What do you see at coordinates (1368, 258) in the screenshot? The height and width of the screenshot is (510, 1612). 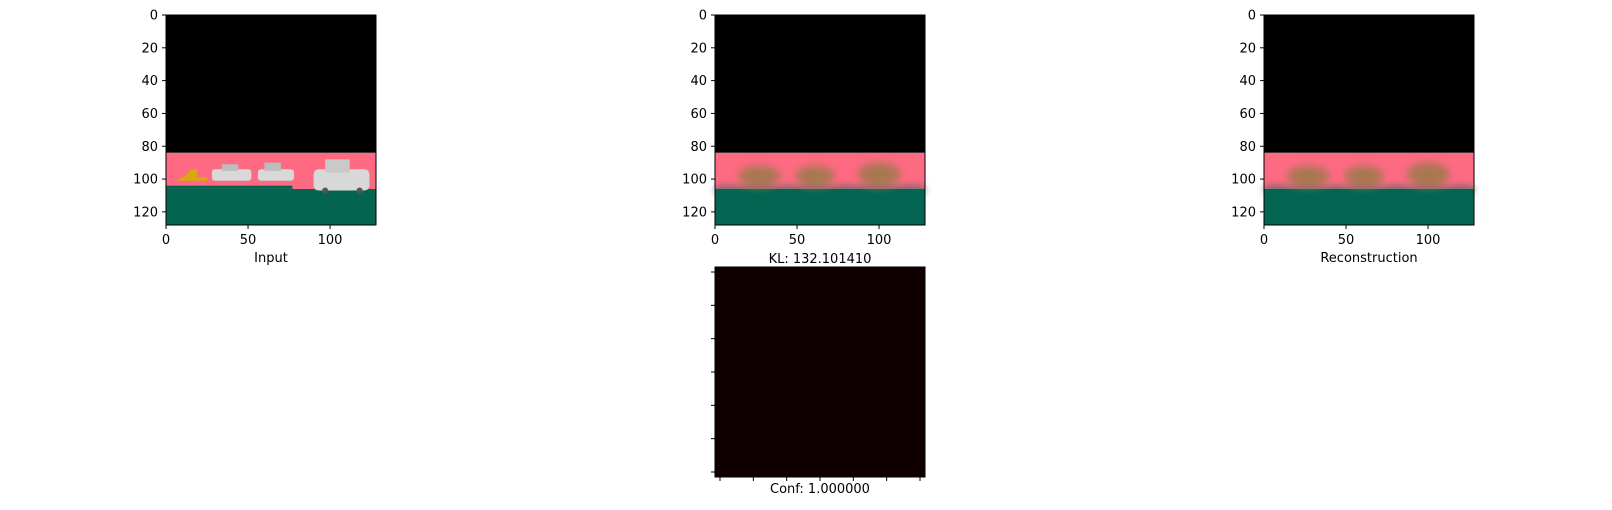 I see `x-axis-label: Reconstruction` at bounding box center [1368, 258].